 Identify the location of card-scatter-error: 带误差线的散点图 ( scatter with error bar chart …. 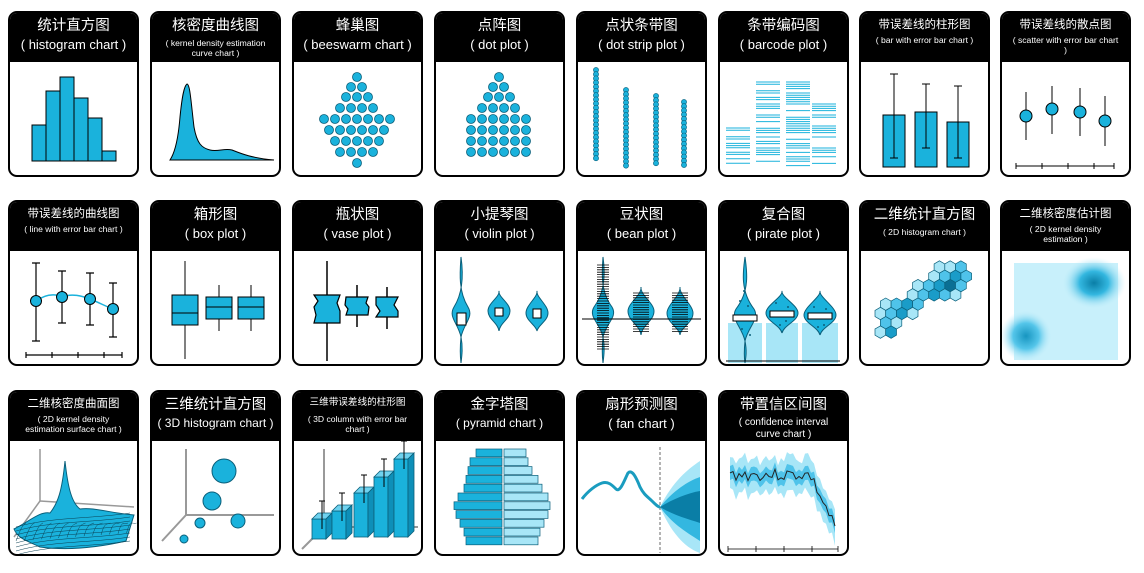
(1065, 94).